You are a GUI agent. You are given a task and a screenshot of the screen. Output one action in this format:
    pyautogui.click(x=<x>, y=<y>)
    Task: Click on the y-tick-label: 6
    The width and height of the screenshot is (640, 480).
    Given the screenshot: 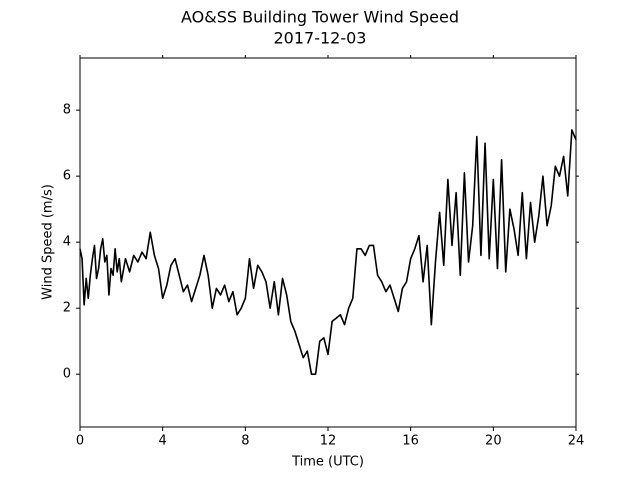 What is the action you would take?
    pyautogui.click(x=67, y=176)
    